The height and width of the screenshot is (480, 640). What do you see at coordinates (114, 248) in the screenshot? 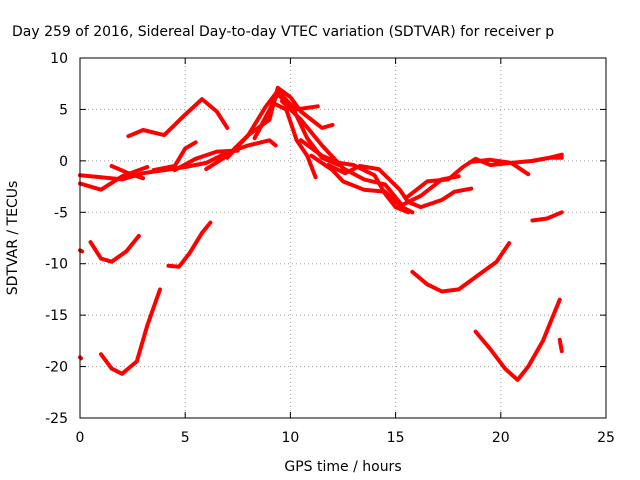
I see `series-line-sat-s` at bounding box center [114, 248].